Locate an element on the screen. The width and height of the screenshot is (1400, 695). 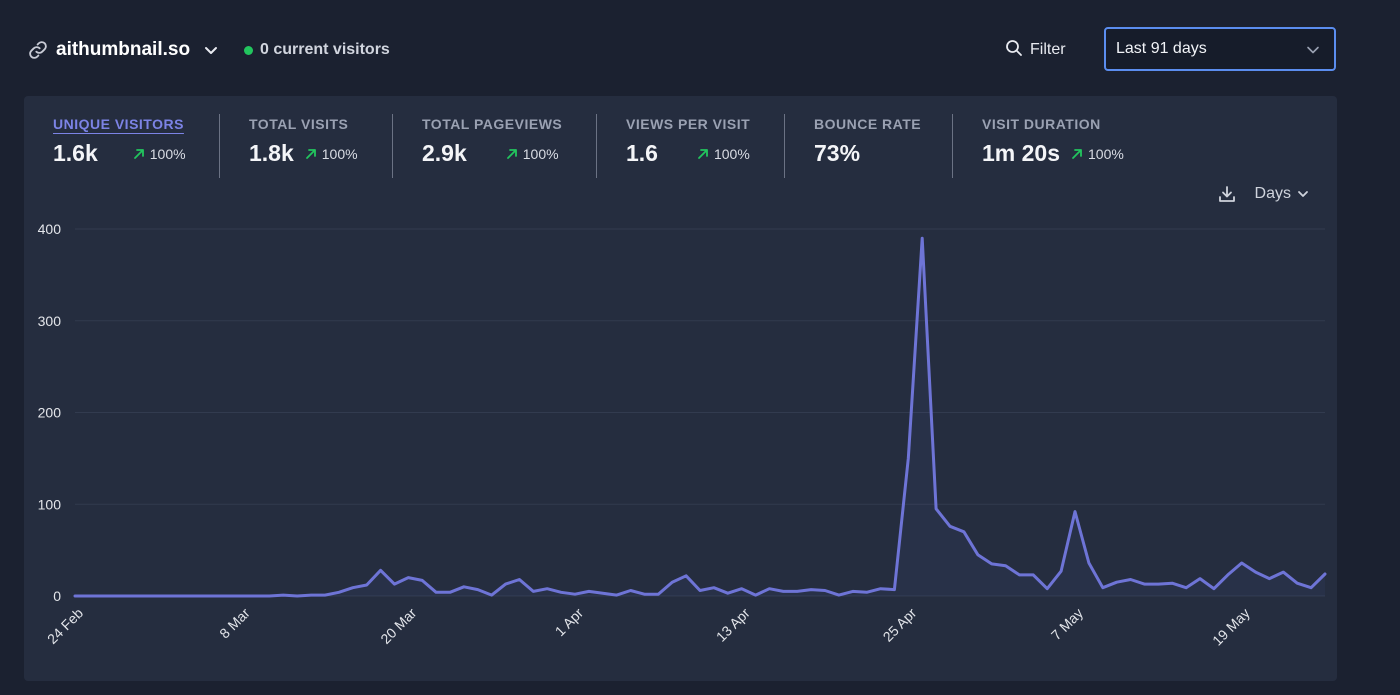
site-switcher: aithumbnail.so is located at coordinates (123, 50).